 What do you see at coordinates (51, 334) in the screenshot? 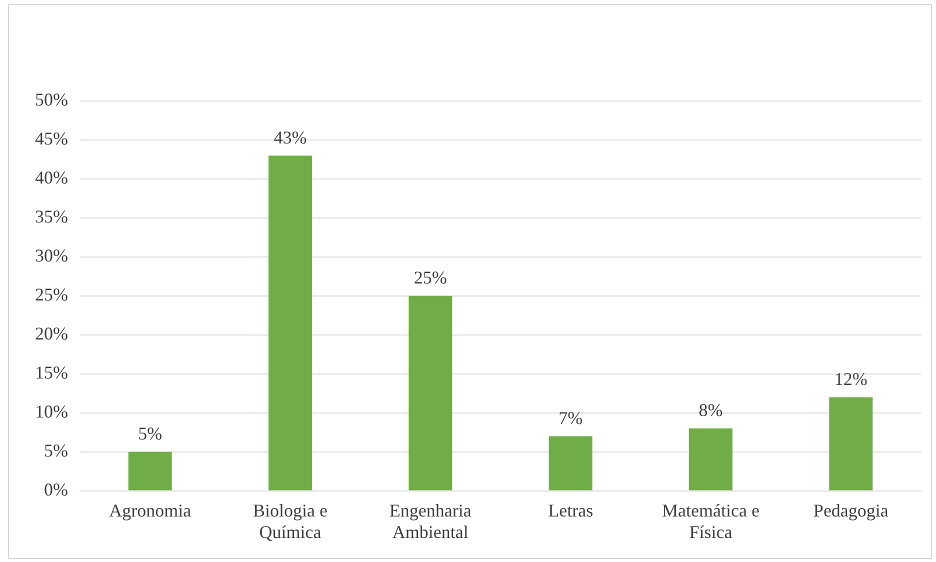
I see `y-tick-label: 20%` at bounding box center [51, 334].